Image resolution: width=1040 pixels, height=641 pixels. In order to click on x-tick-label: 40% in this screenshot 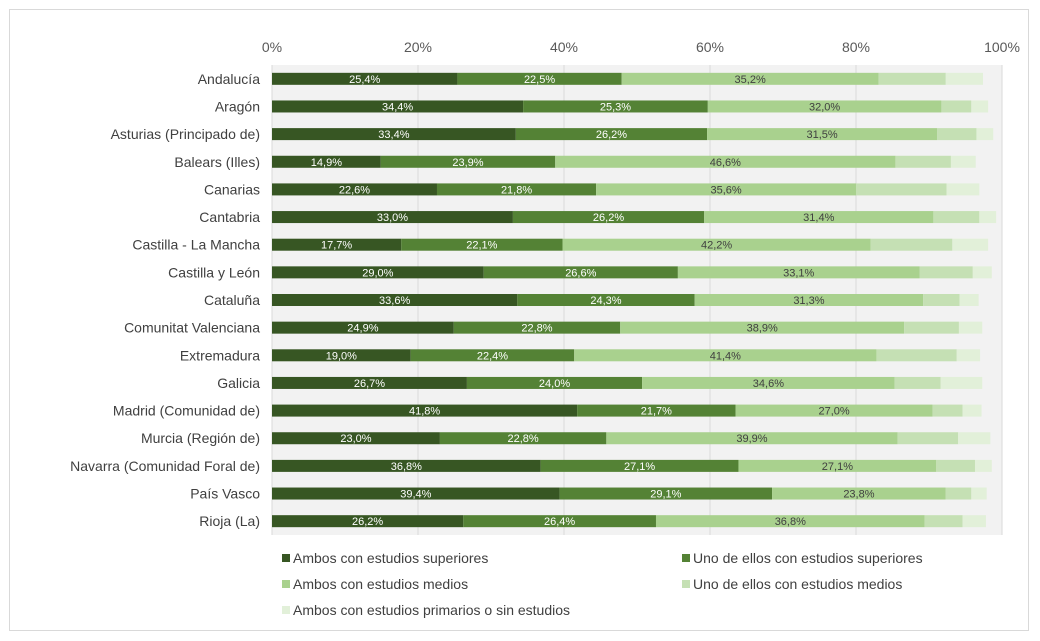, I will do `click(564, 47)`.